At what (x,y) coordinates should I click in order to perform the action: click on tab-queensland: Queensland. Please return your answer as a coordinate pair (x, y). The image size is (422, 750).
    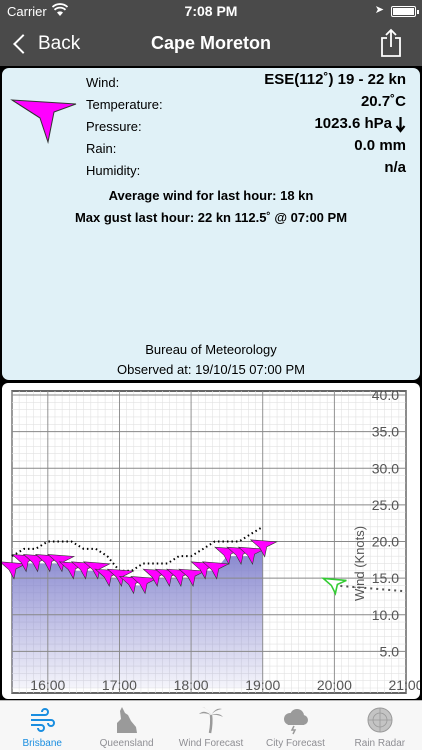
    Looking at the image, I should click on (126, 725).